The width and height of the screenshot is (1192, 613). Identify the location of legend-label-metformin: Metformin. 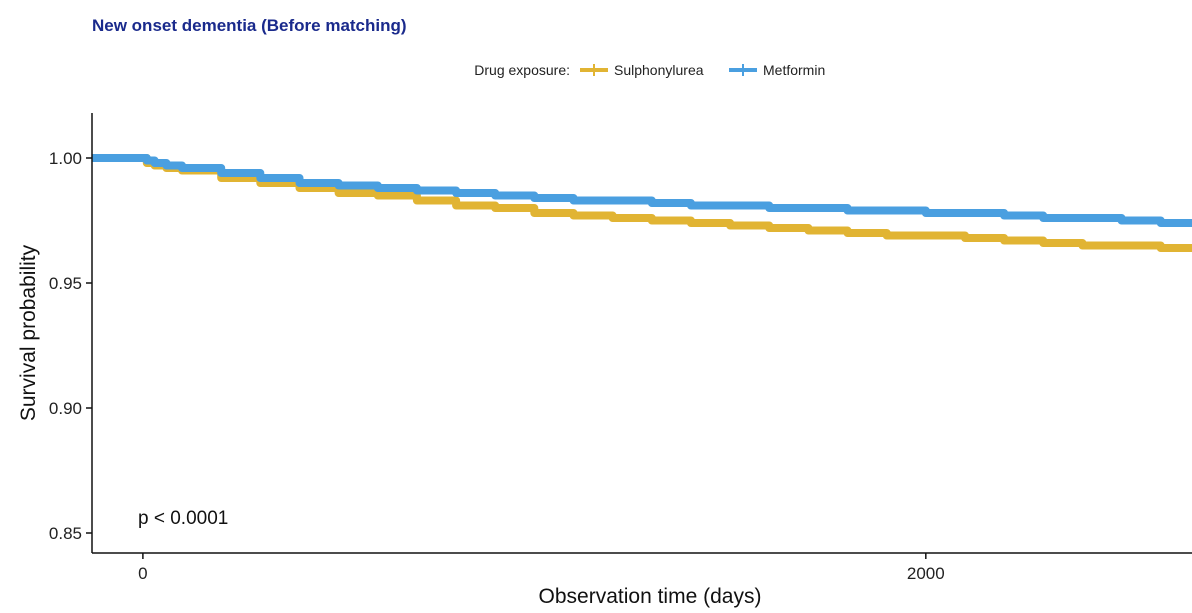
(794, 70).